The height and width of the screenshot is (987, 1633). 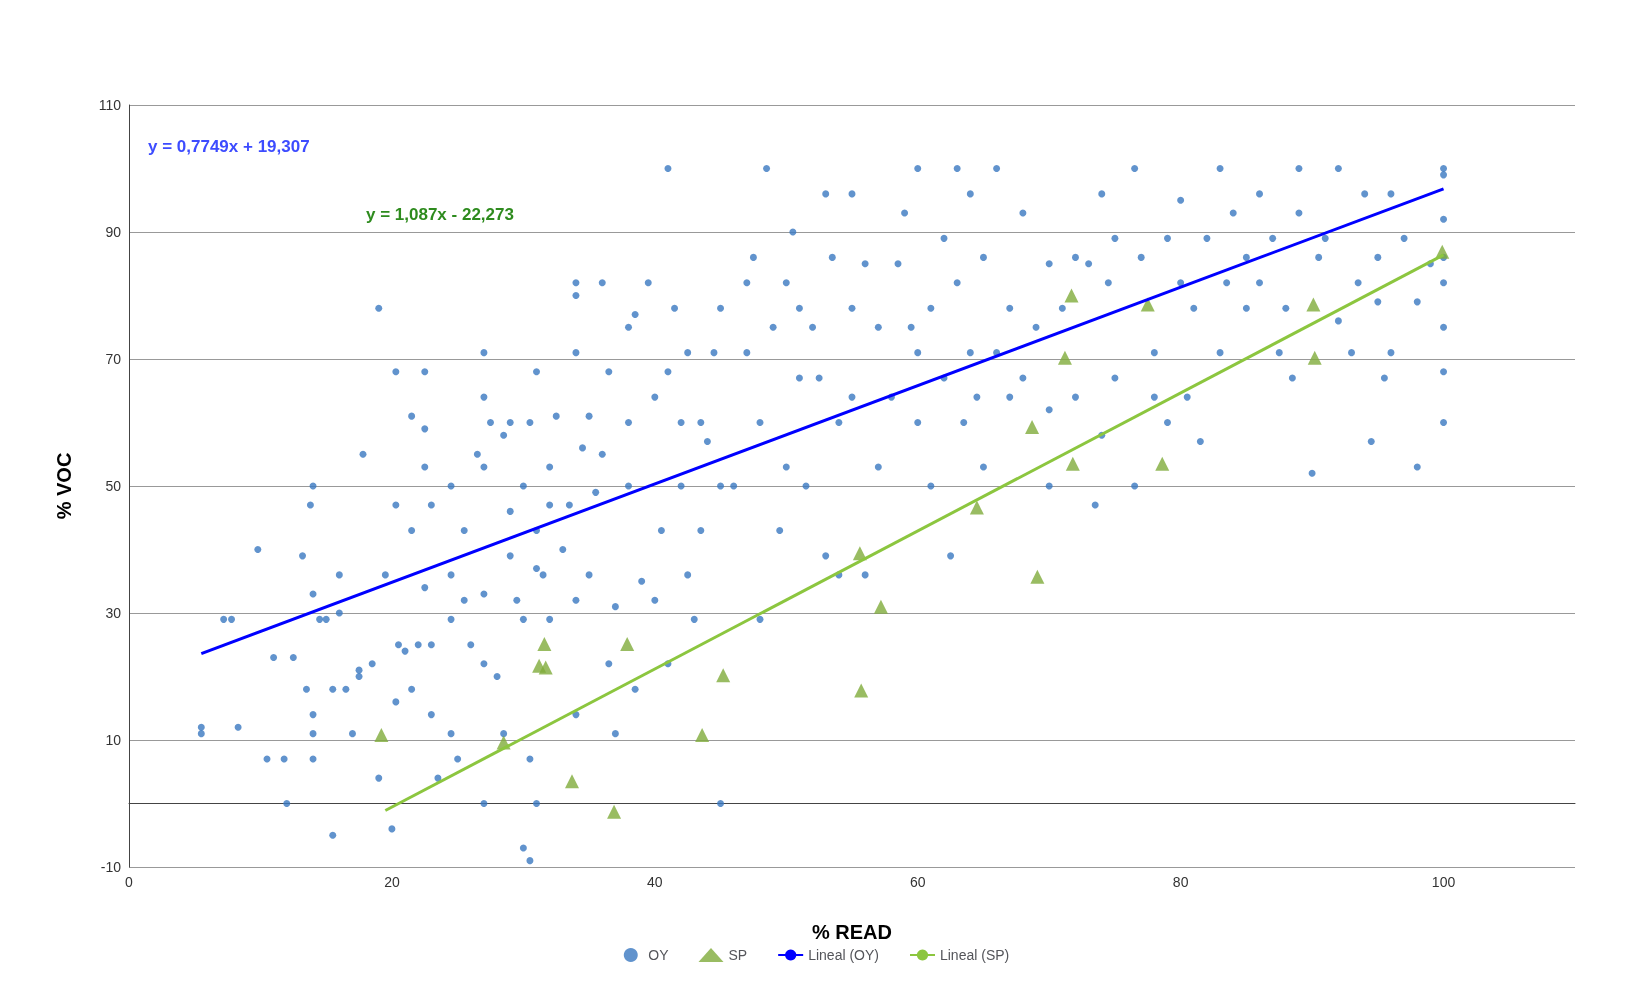 I want to click on x-tick-label: 20, so click(x=392, y=882).